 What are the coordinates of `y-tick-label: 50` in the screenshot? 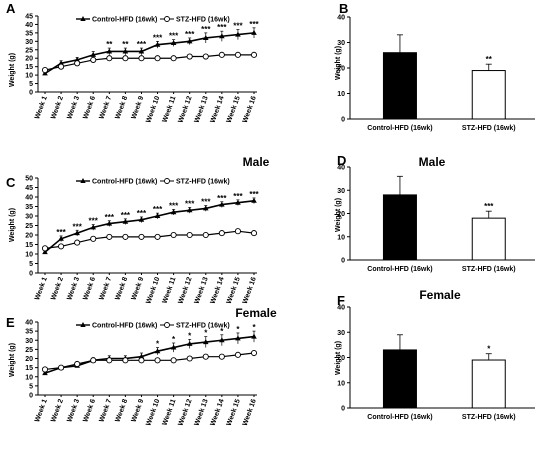 It's located at (29, 179).